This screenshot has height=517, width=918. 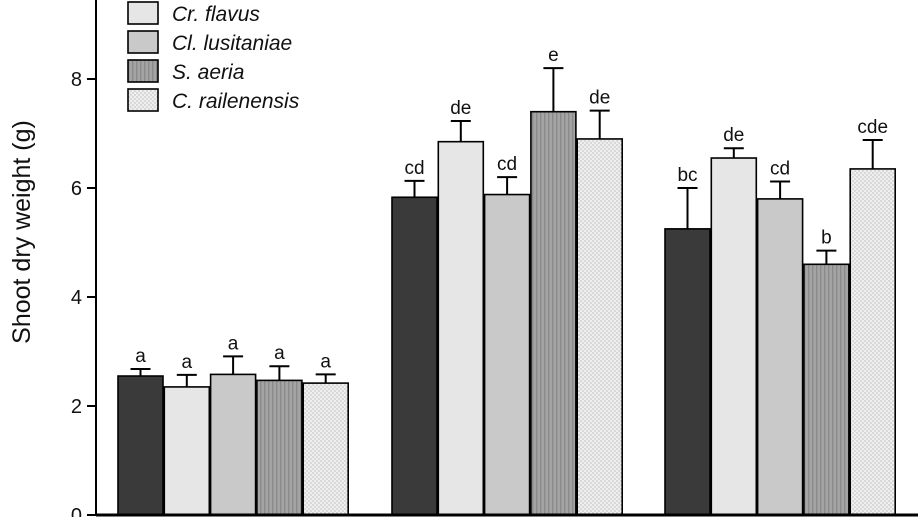 I want to click on y-tick-label: 4, so click(x=76, y=298).